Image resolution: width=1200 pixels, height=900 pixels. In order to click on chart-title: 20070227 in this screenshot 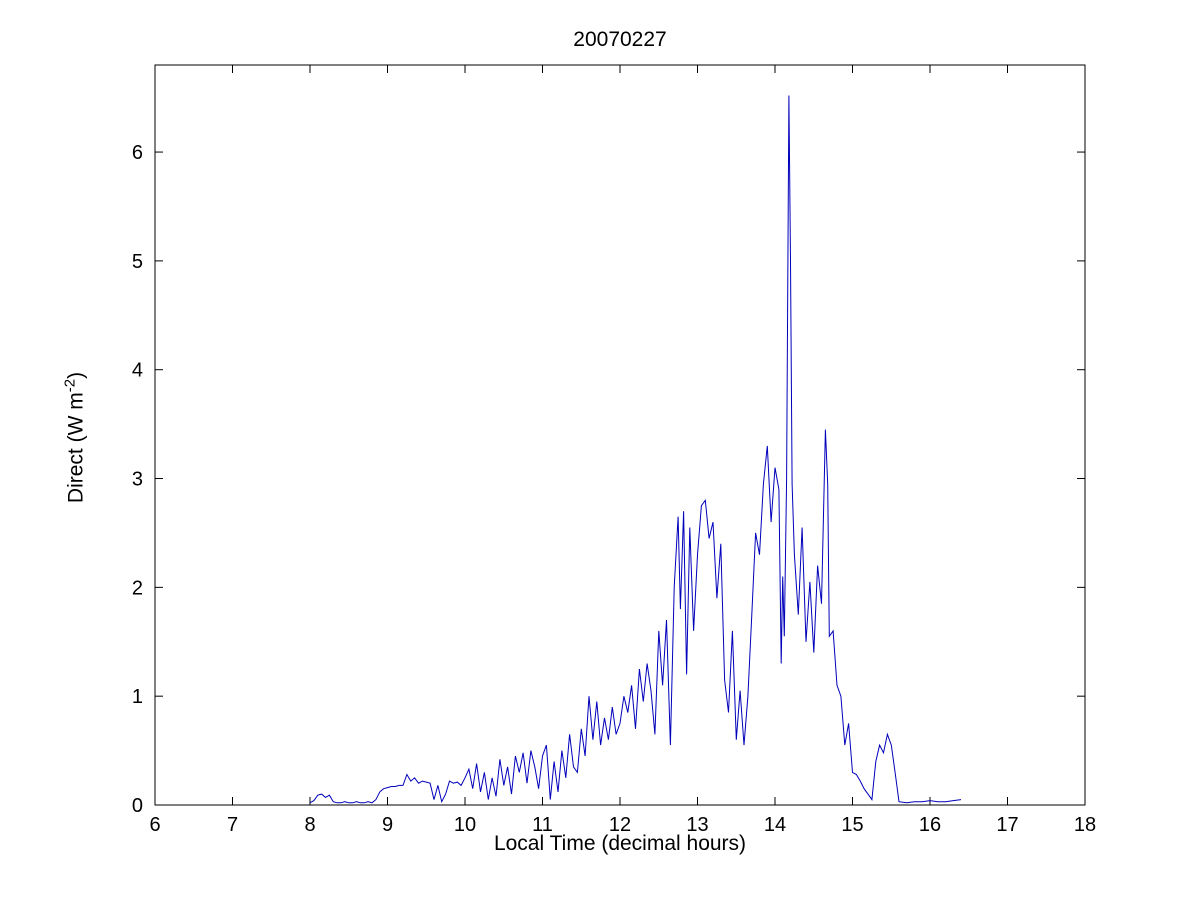, I will do `click(620, 39)`.